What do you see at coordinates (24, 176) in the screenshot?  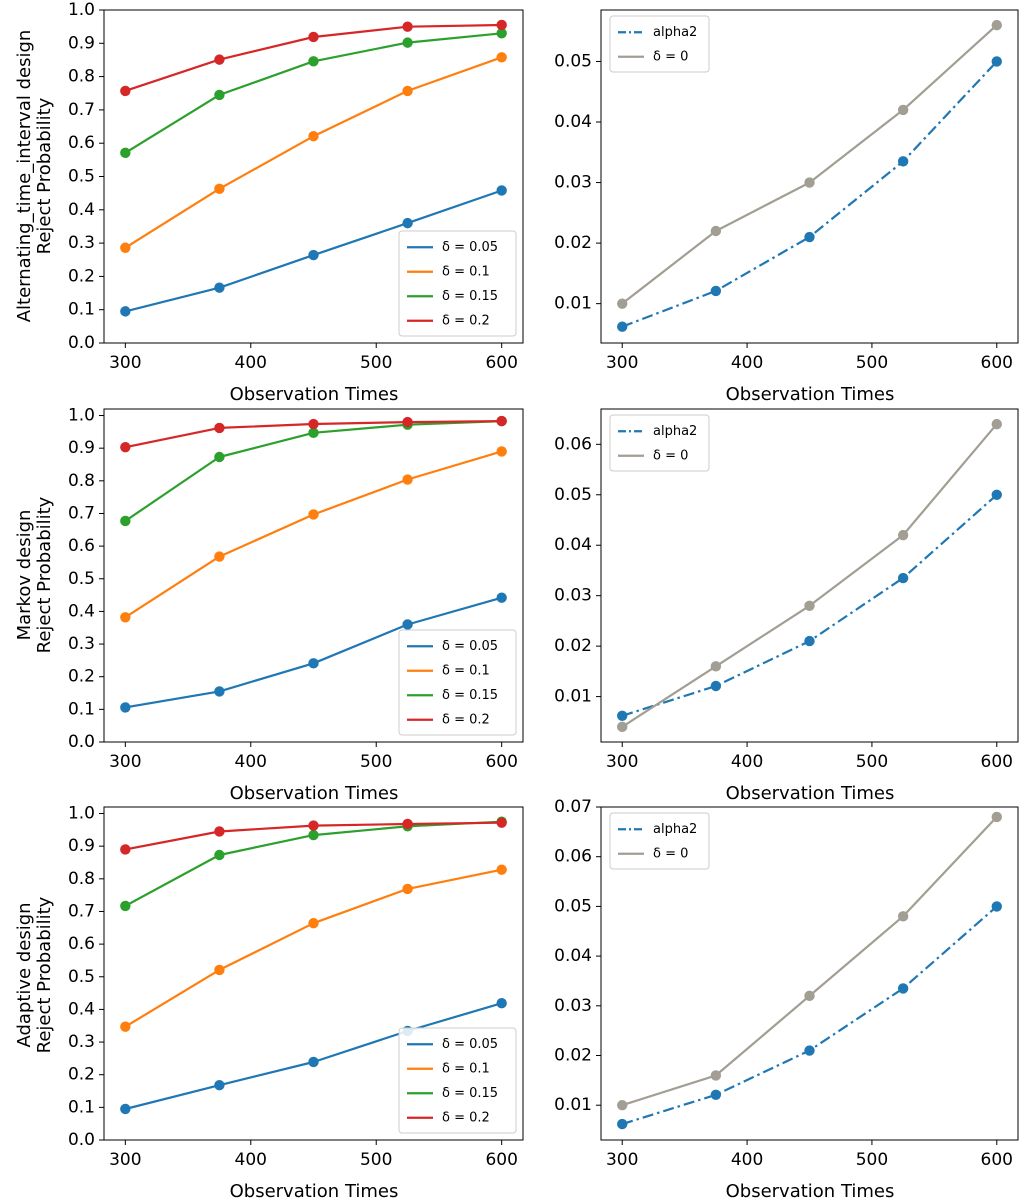 I see `row-title-alternating: Alternating_time_interval design` at bounding box center [24, 176].